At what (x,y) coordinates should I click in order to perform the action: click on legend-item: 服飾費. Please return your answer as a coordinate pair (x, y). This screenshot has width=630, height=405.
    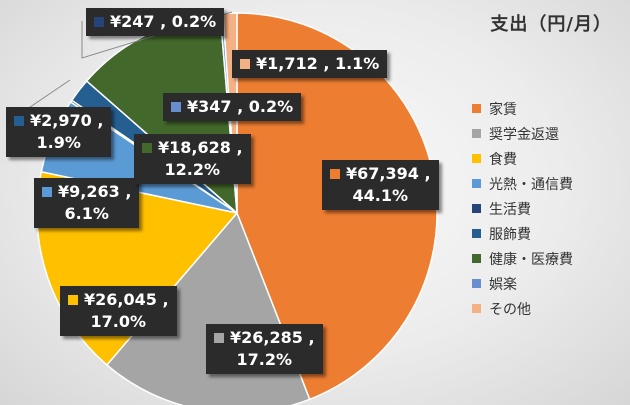
    Looking at the image, I should click on (522, 233).